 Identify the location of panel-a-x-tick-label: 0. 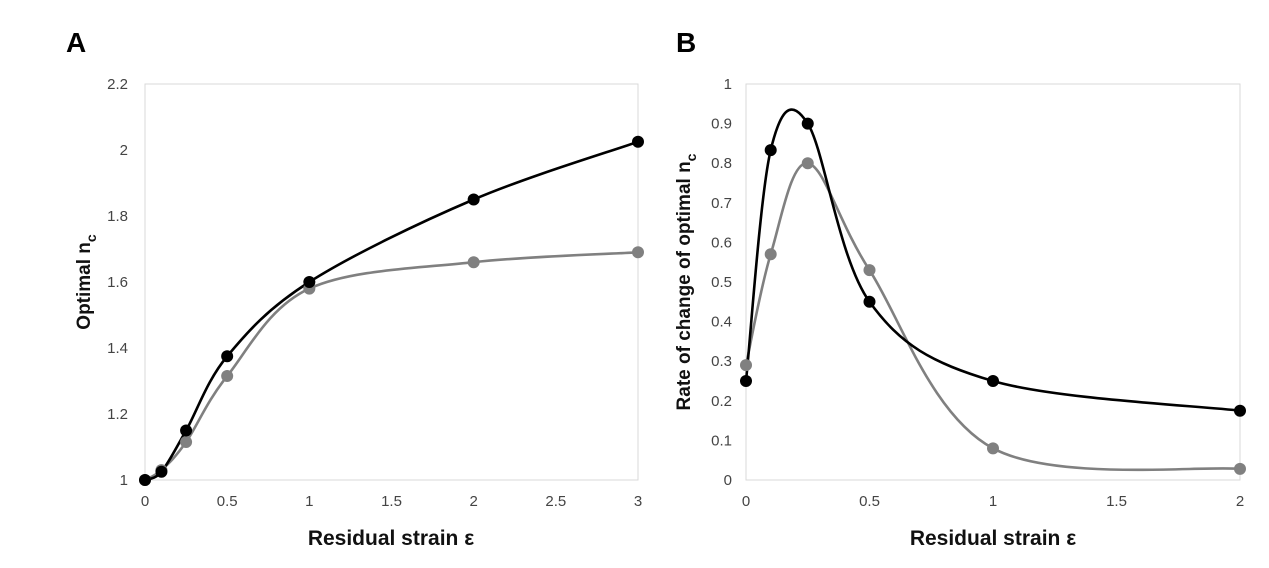
(145, 501).